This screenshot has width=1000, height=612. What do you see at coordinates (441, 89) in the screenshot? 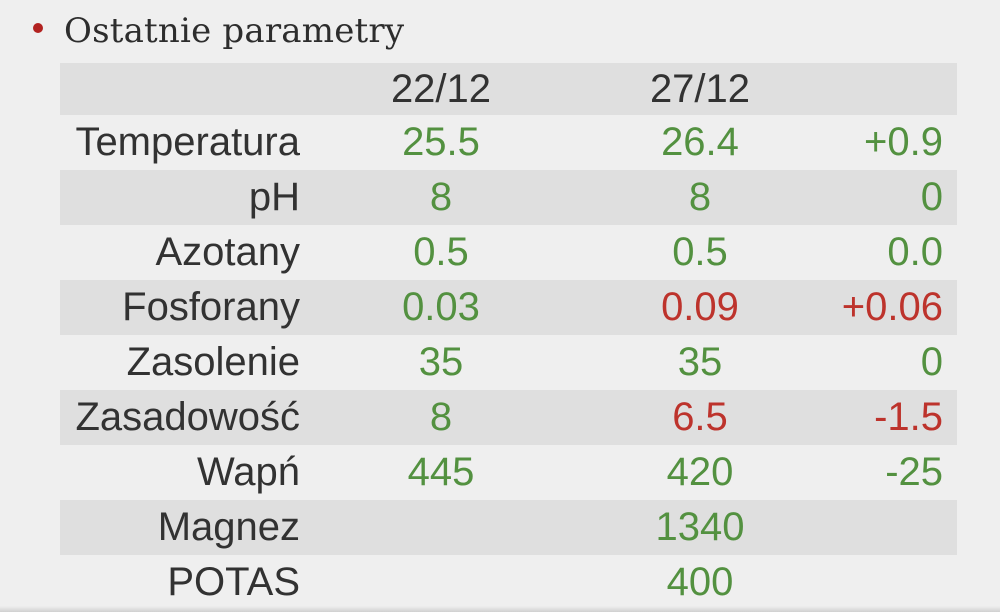
I see `header-date-1: 22/12` at bounding box center [441, 89].